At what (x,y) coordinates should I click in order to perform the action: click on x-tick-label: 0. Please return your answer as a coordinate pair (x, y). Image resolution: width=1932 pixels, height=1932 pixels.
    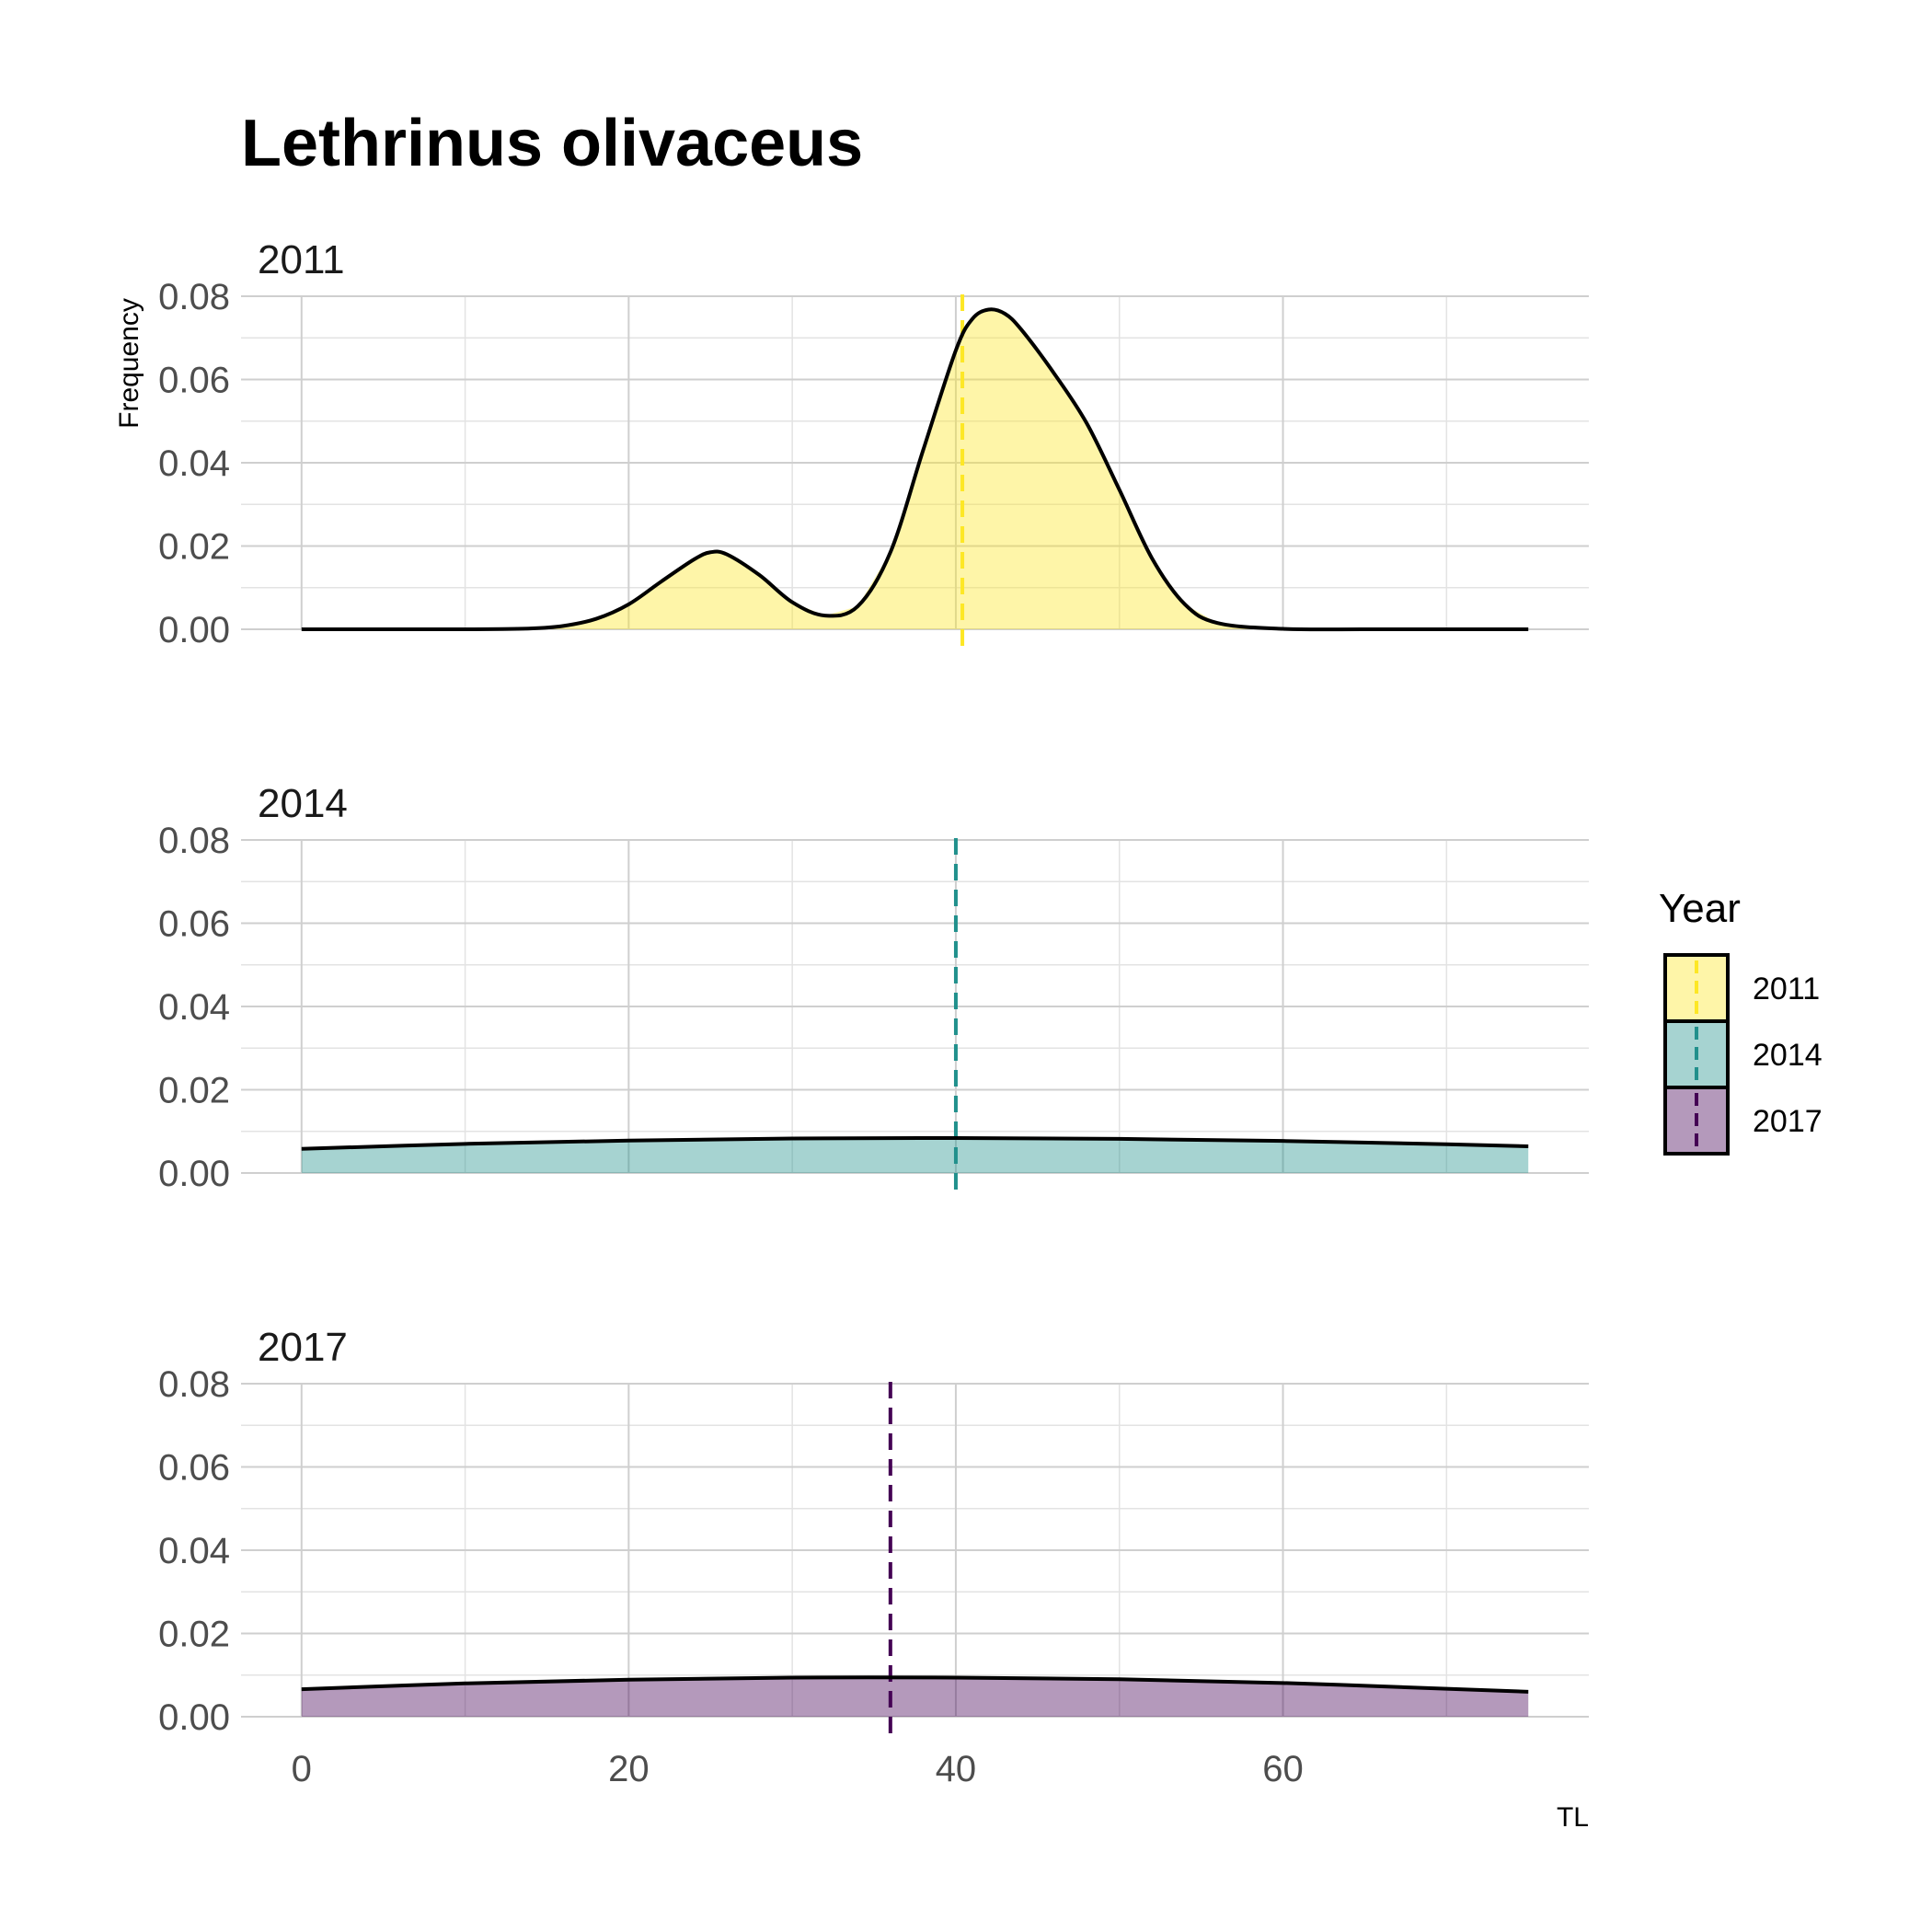
    Looking at the image, I should click on (302, 1769).